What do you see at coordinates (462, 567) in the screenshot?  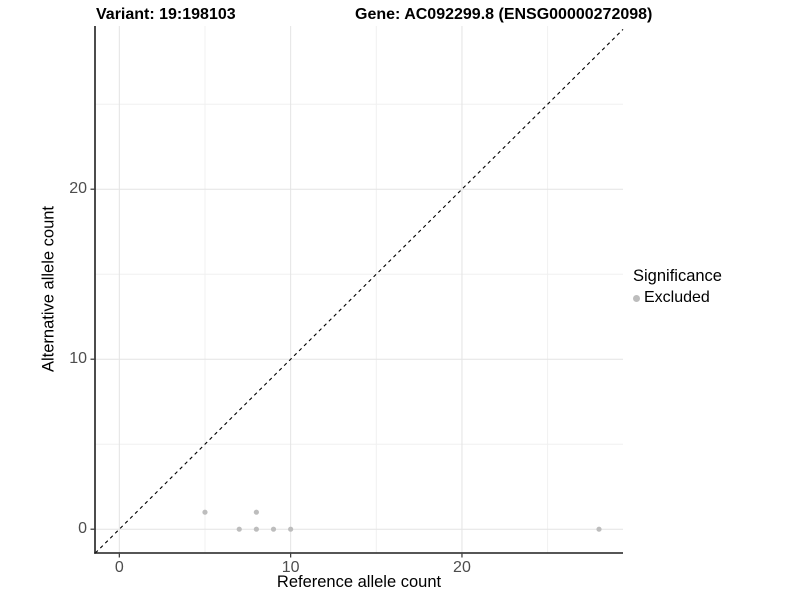 I see `x-tick-label: 20` at bounding box center [462, 567].